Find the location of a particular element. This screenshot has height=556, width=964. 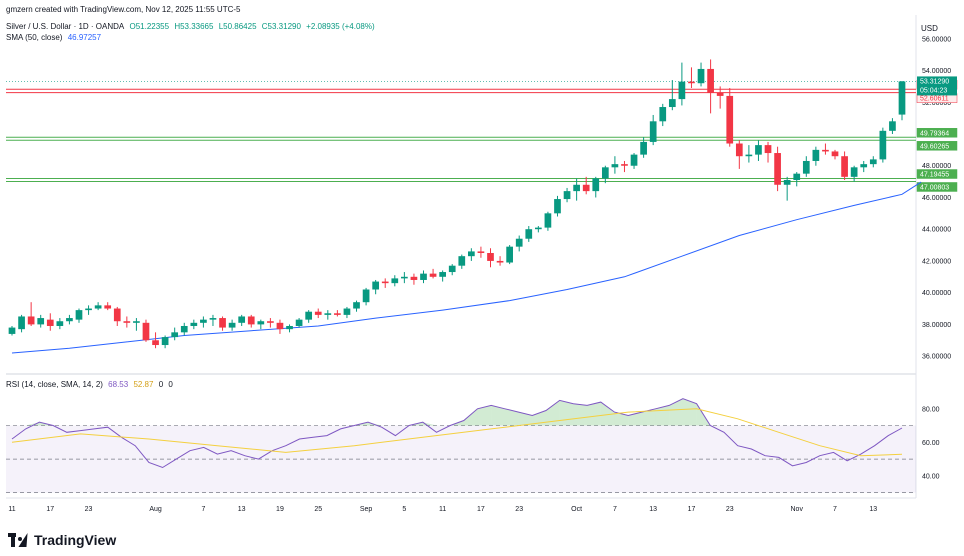

ohlc-close: C53.31290 is located at coordinates (281, 26).